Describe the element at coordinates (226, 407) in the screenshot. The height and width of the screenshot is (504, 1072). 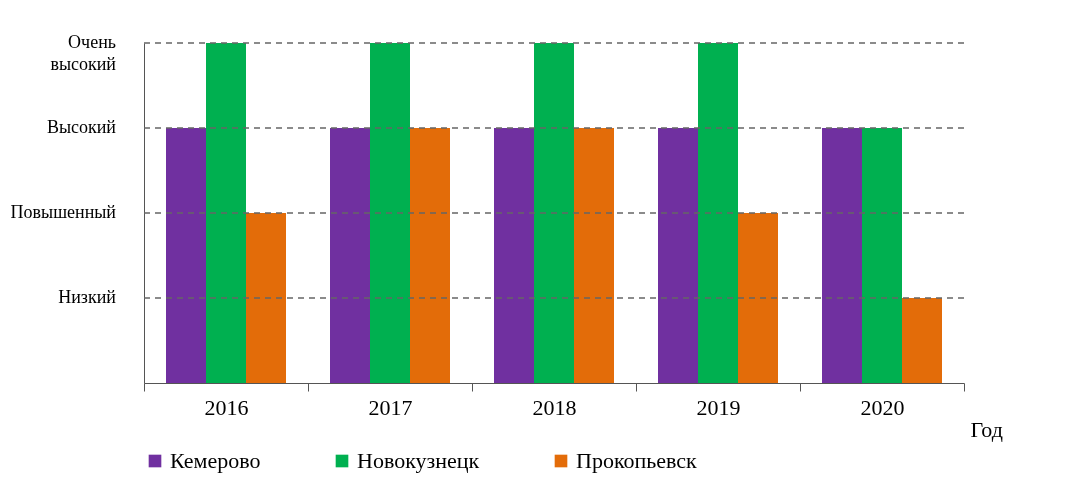
I see `x-tick-label: 2016` at that location.